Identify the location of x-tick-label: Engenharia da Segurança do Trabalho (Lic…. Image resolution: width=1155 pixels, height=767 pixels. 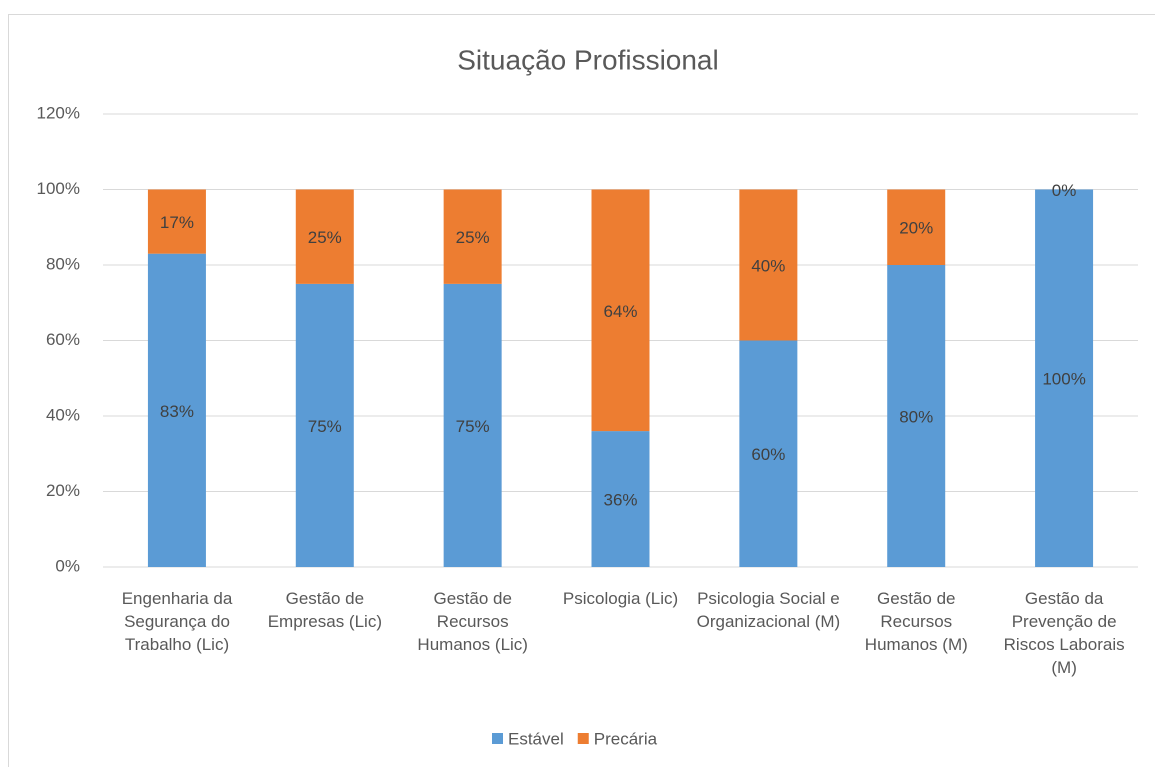
(177, 621).